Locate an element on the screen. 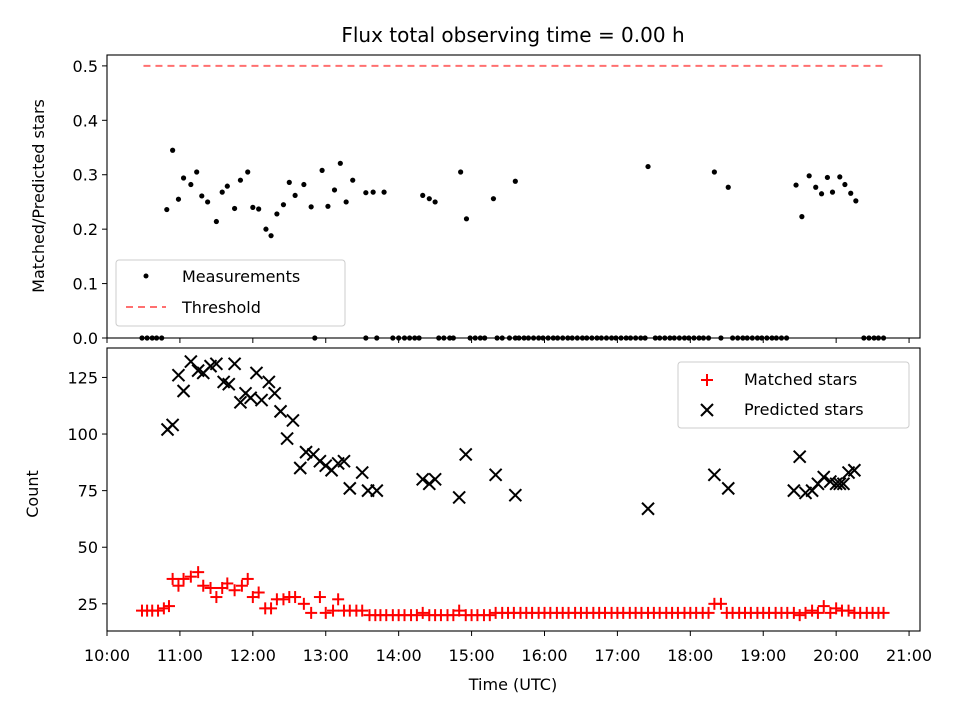 The image size is (960, 720). top-y-tick-label: 0.0 is located at coordinates (85, 338).